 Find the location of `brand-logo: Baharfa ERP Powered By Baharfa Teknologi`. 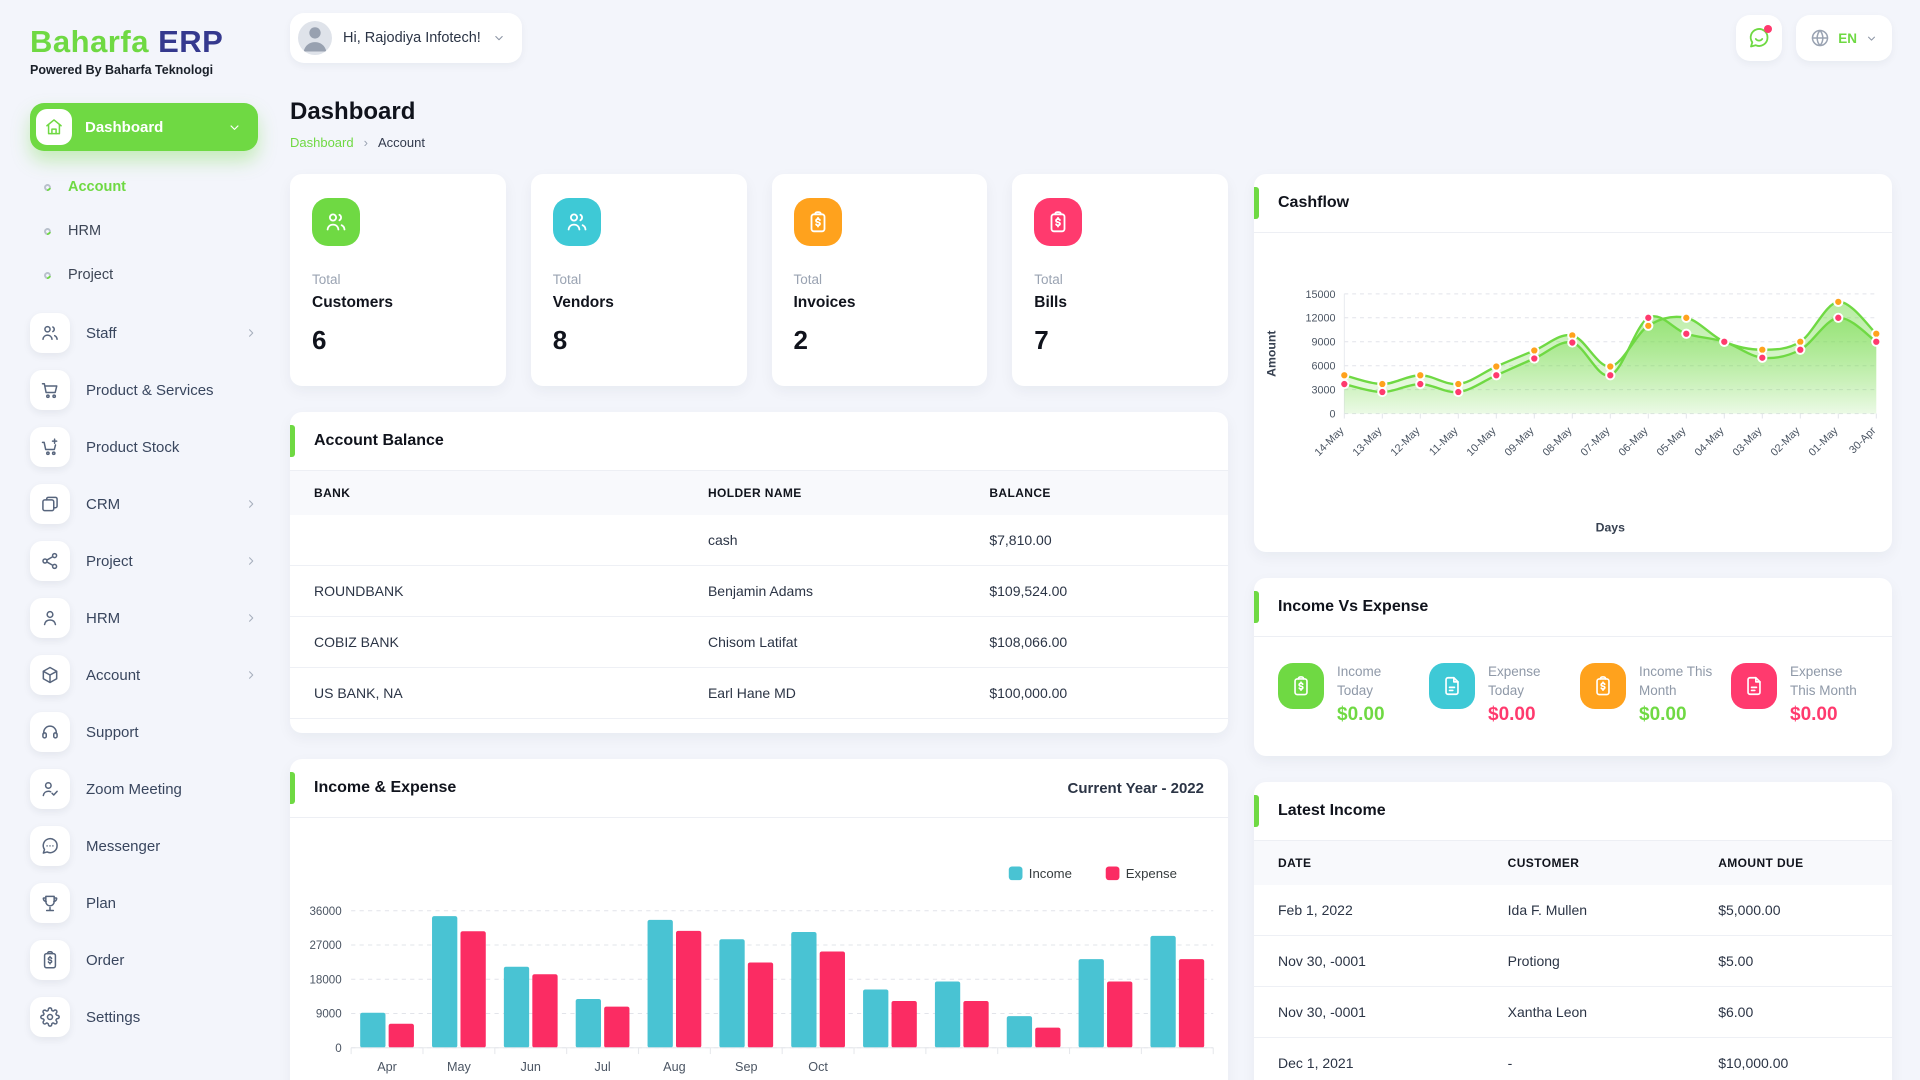

brand-logo: Baharfa ERP Powered By Baharfa Teknologi is located at coordinates (144, 50).